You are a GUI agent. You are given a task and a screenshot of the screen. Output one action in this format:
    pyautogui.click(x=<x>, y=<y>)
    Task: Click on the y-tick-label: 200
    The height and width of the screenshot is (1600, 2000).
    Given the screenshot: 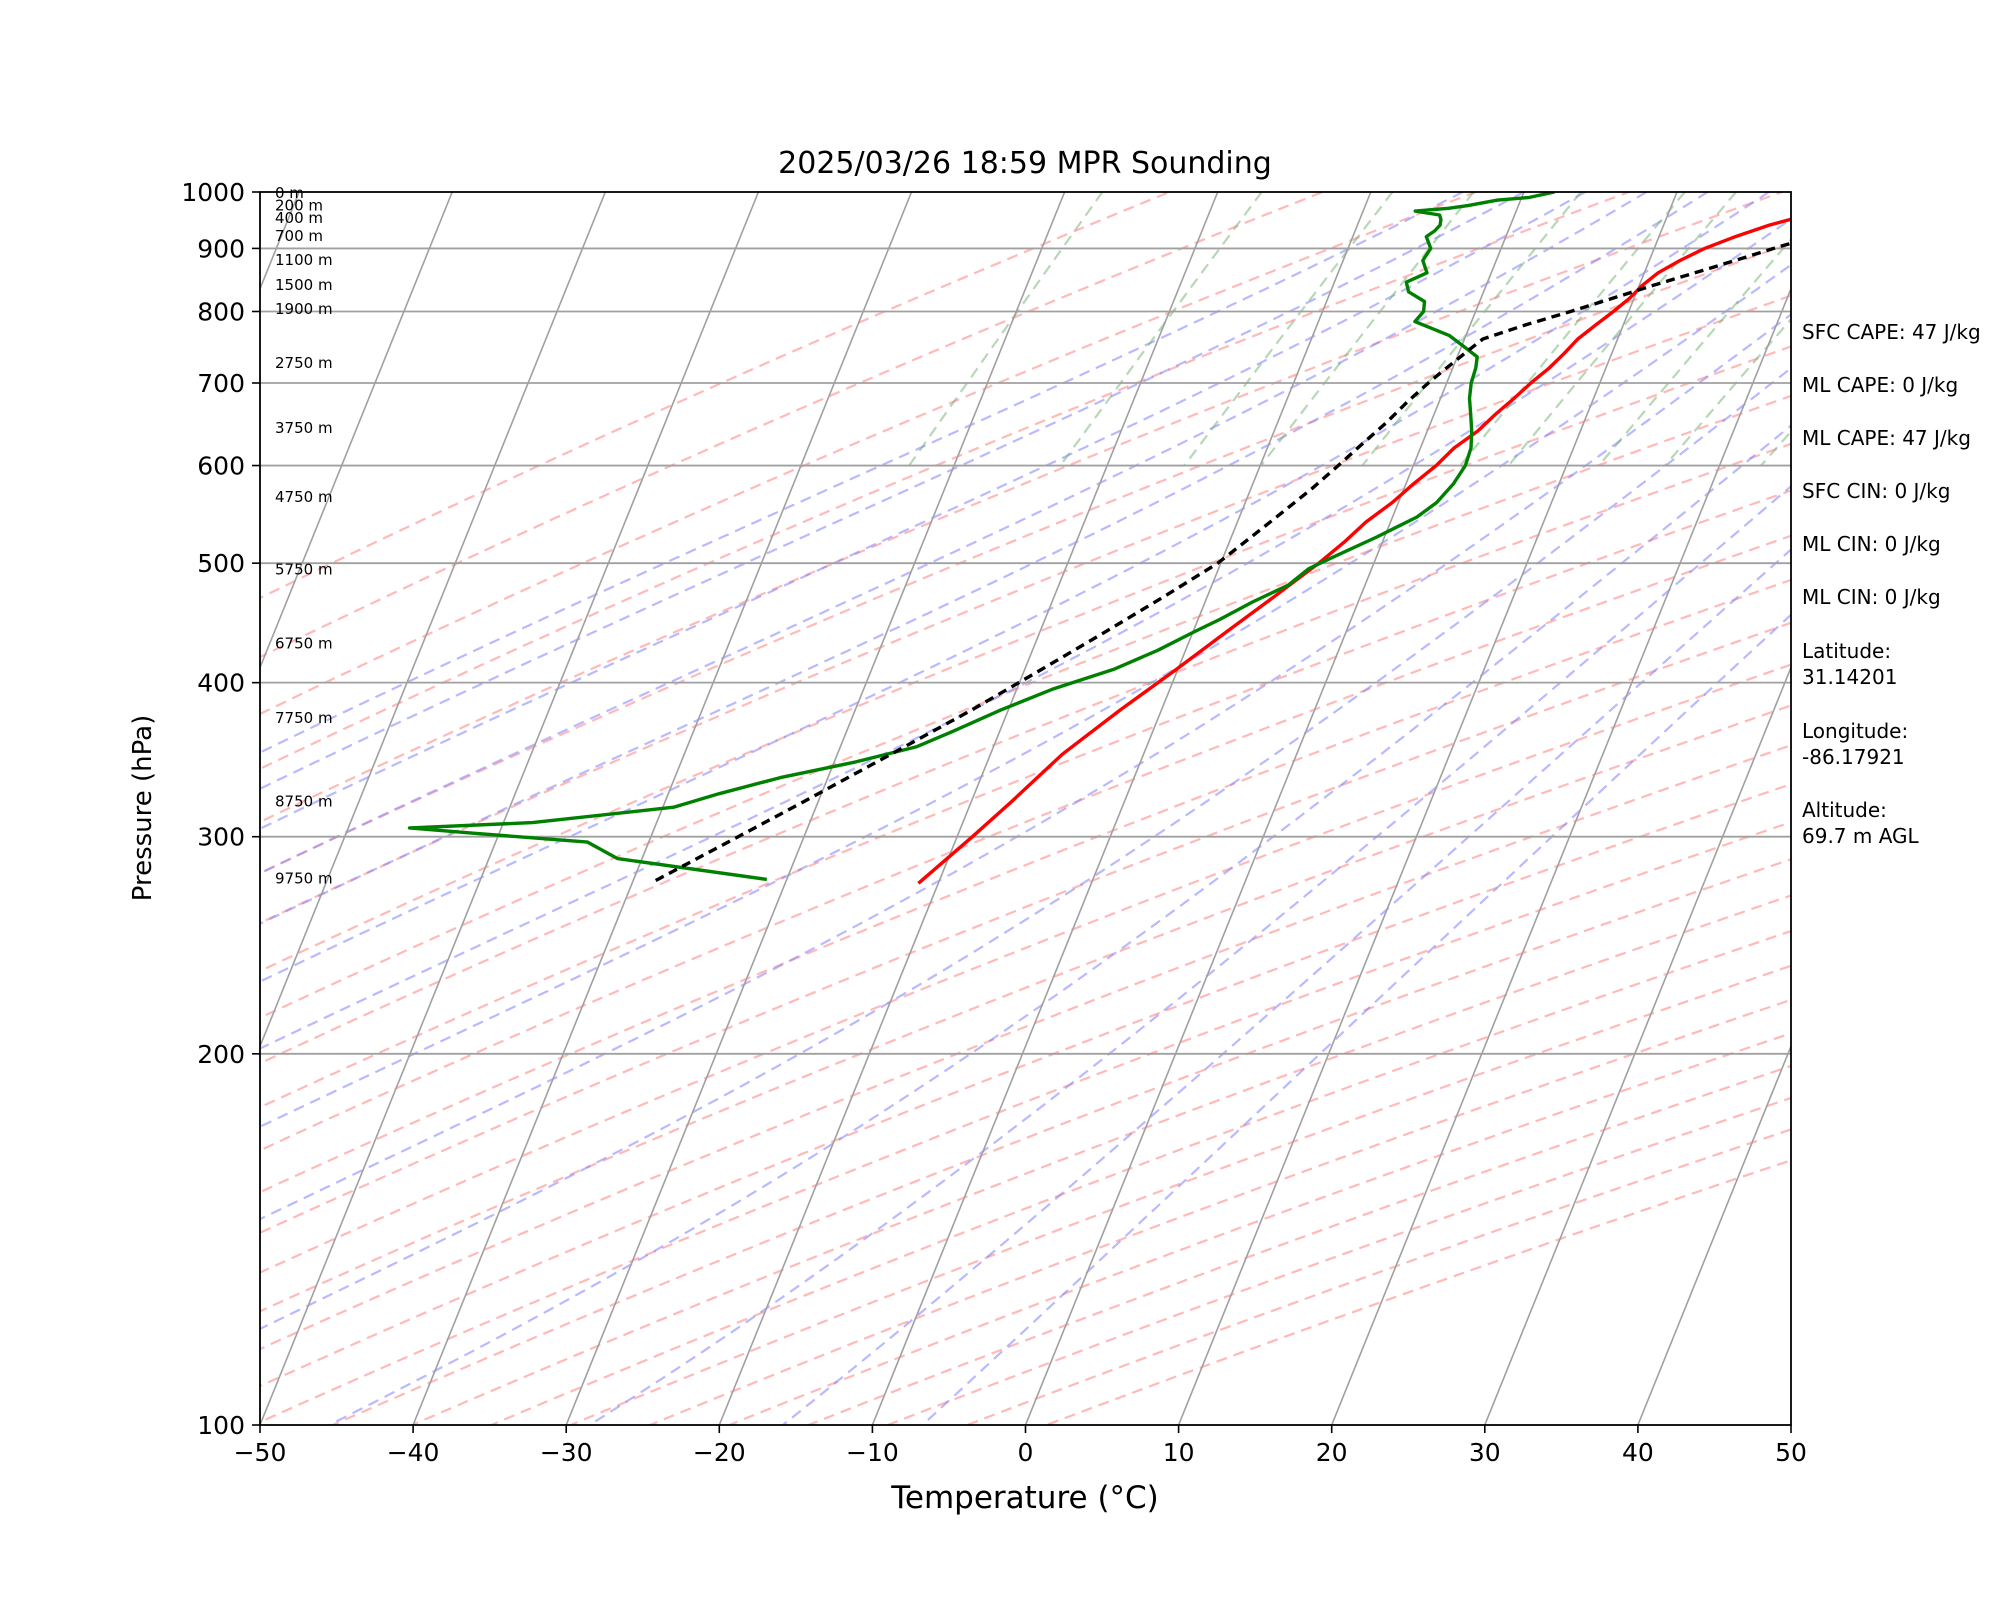 What is the action you would take?
    pyautogui.click(x=221, y=1054)
    